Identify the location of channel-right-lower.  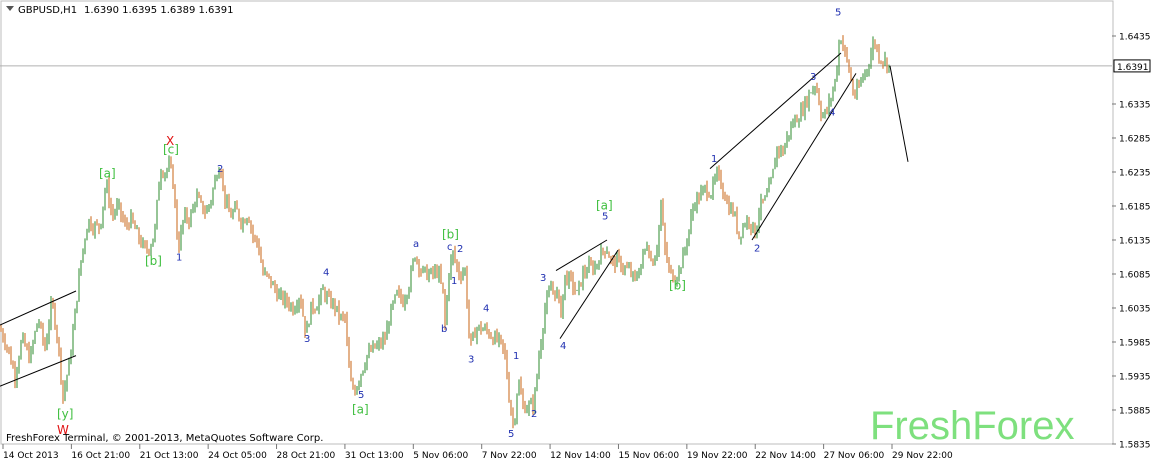
(804, 157).